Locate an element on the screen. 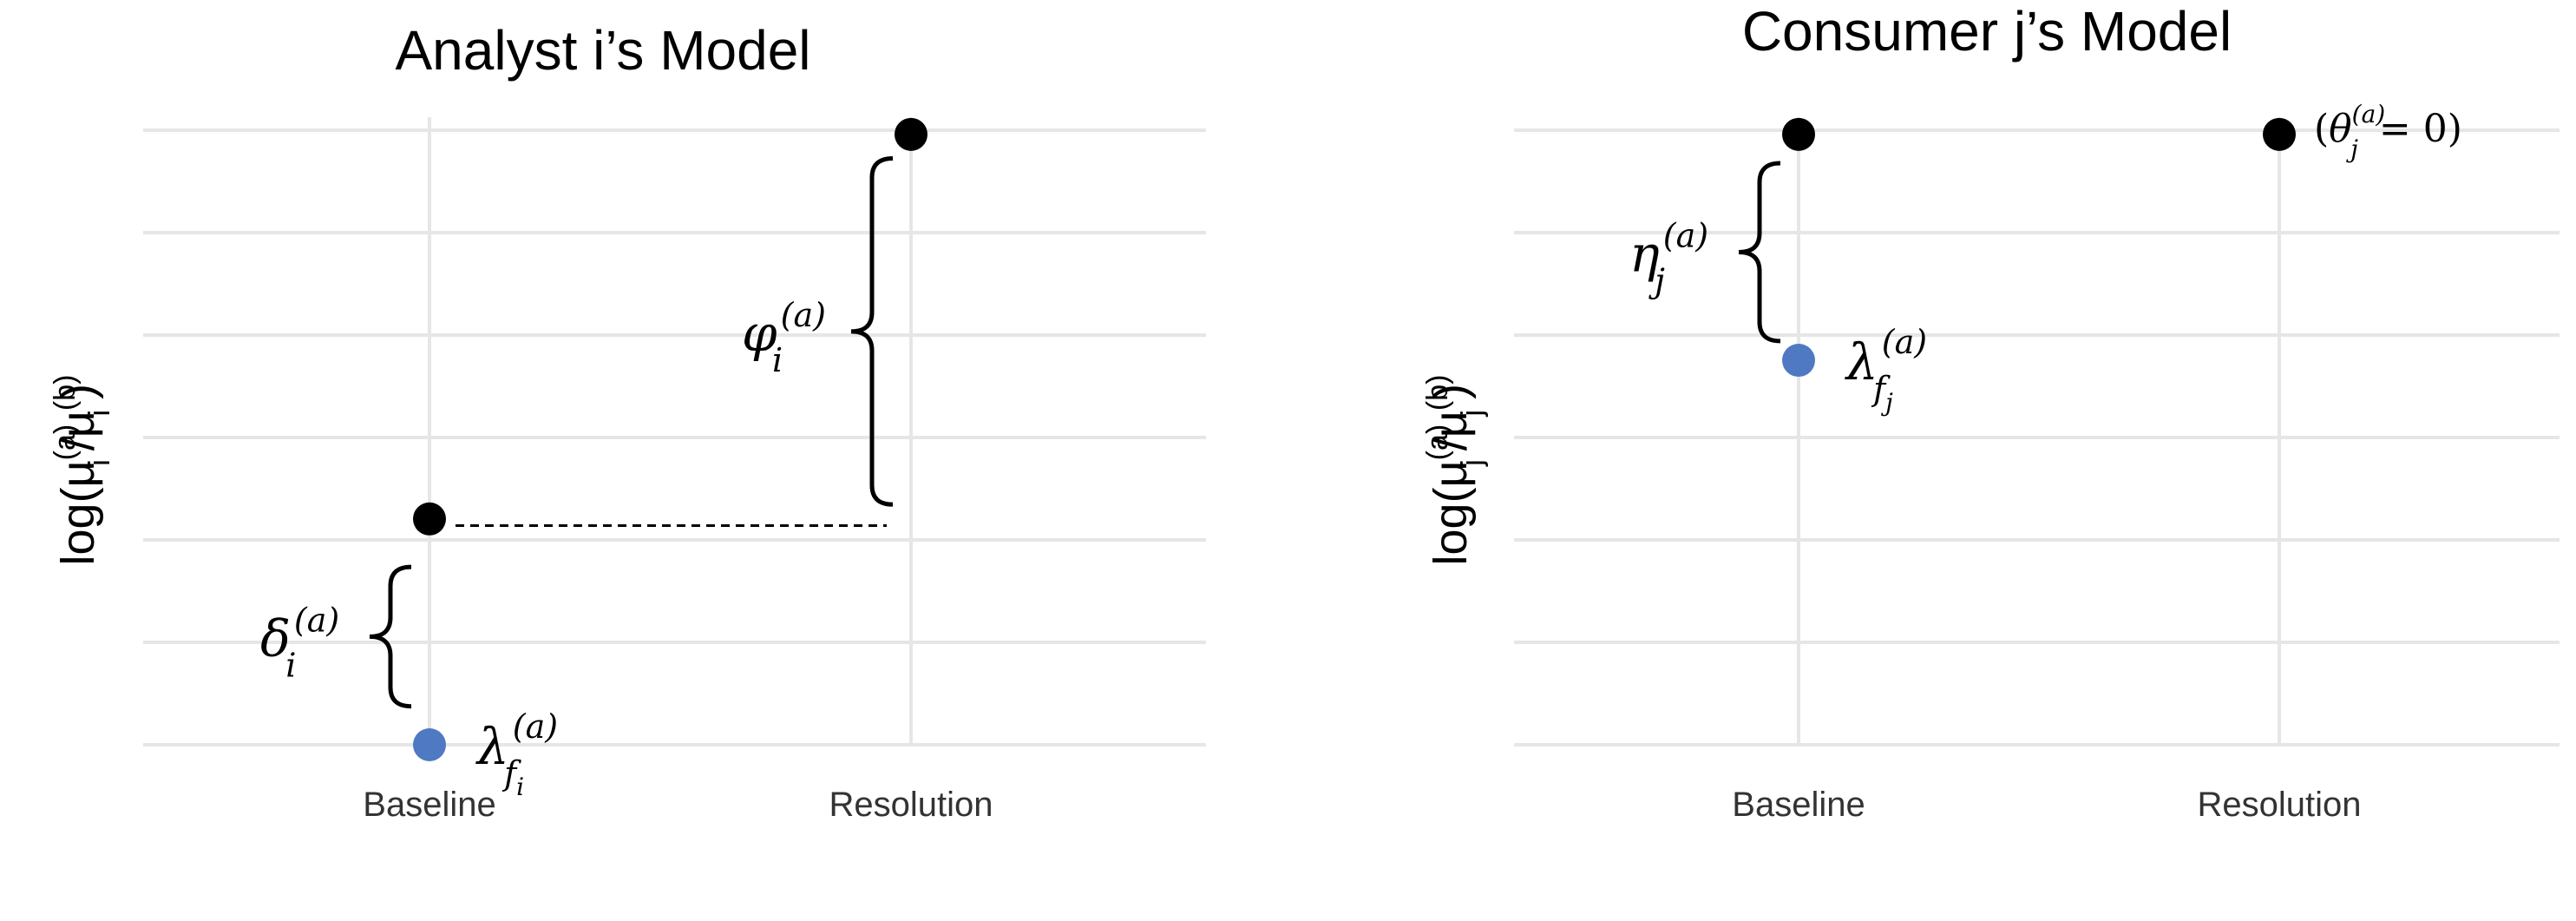 This screenshot has width=2576, height=921. data-points: λ (a) fj (θ(a) j = 0) is located at coordinates (2122, 258).